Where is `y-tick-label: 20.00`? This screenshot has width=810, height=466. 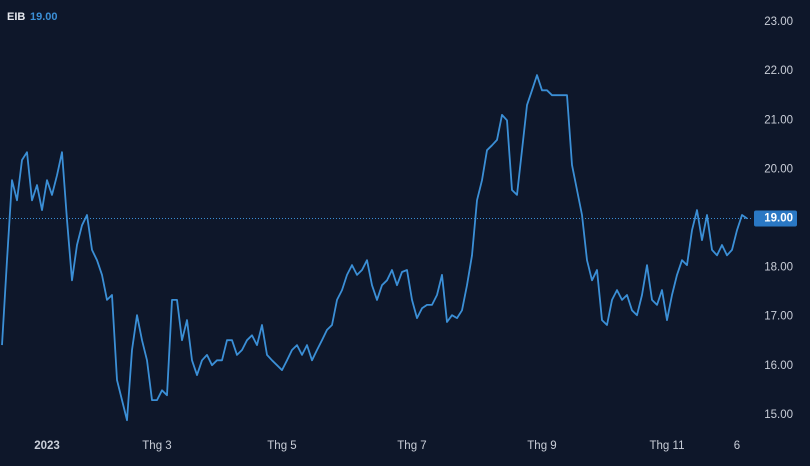
y-tick-label: 20.00 is located at coordinates (778, 169).